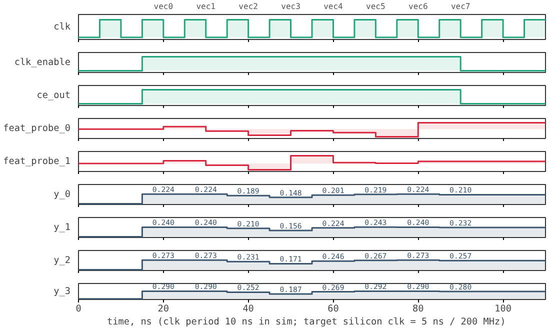 The height and width of the screenshot is (328, 550). I want to click on y-axis-title: y_1, so click(62, 227).